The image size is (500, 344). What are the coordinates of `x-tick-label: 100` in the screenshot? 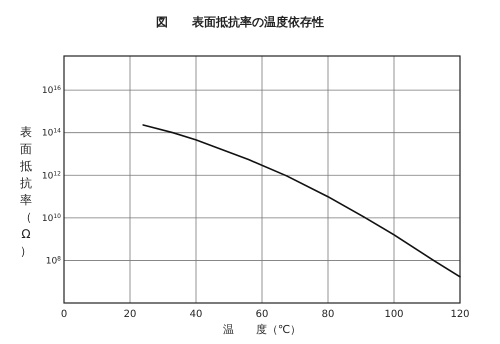 It's located at (394, 314).